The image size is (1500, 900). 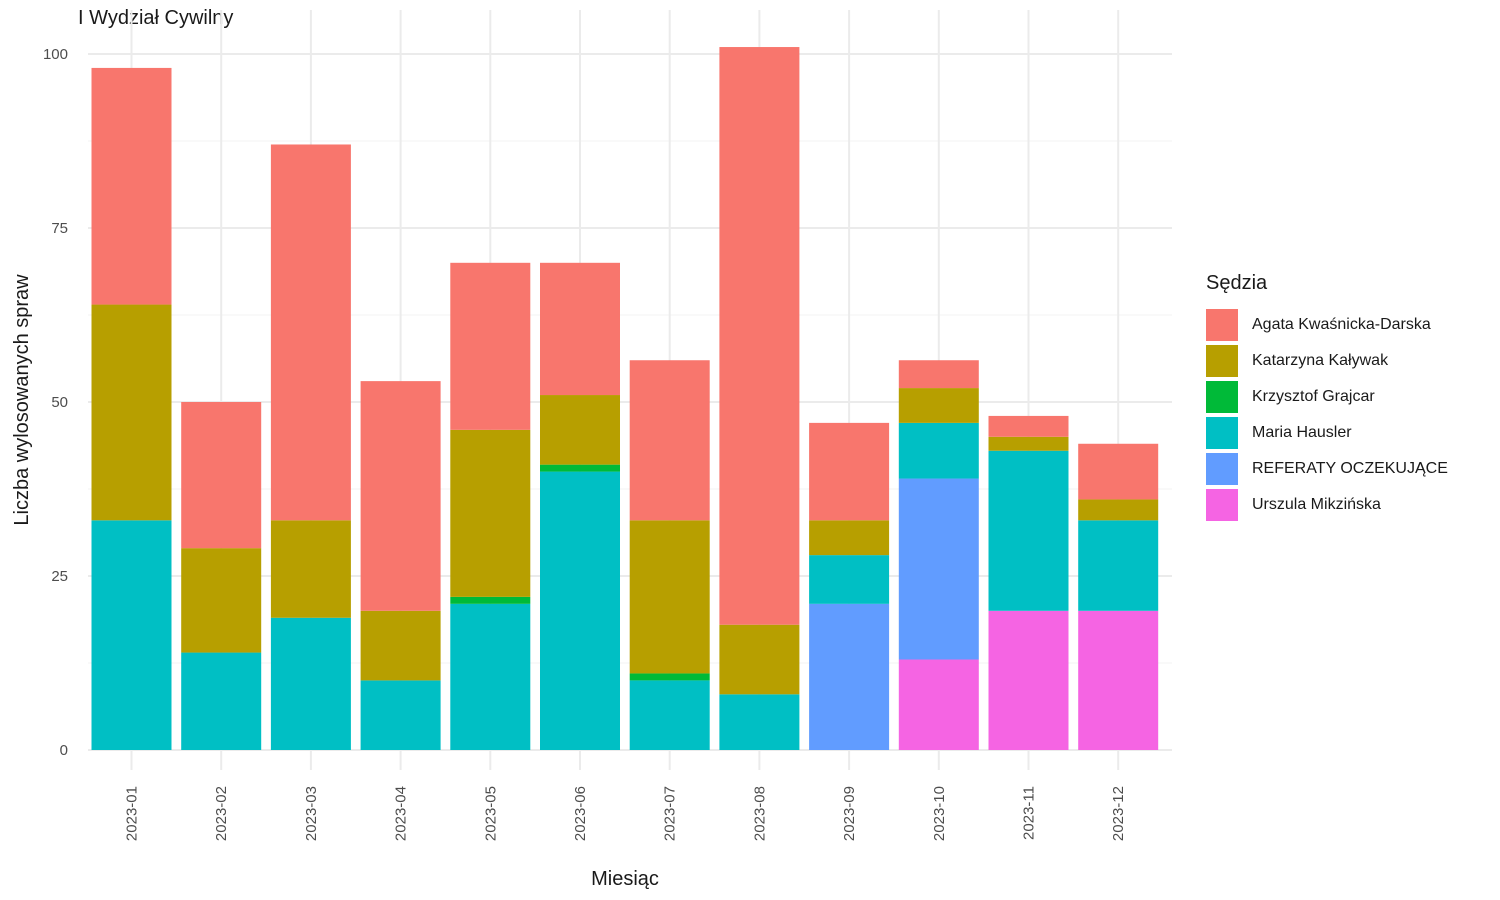 I want to click on chart-title: I Wydział Cywilny, so click(x=156, y=18).